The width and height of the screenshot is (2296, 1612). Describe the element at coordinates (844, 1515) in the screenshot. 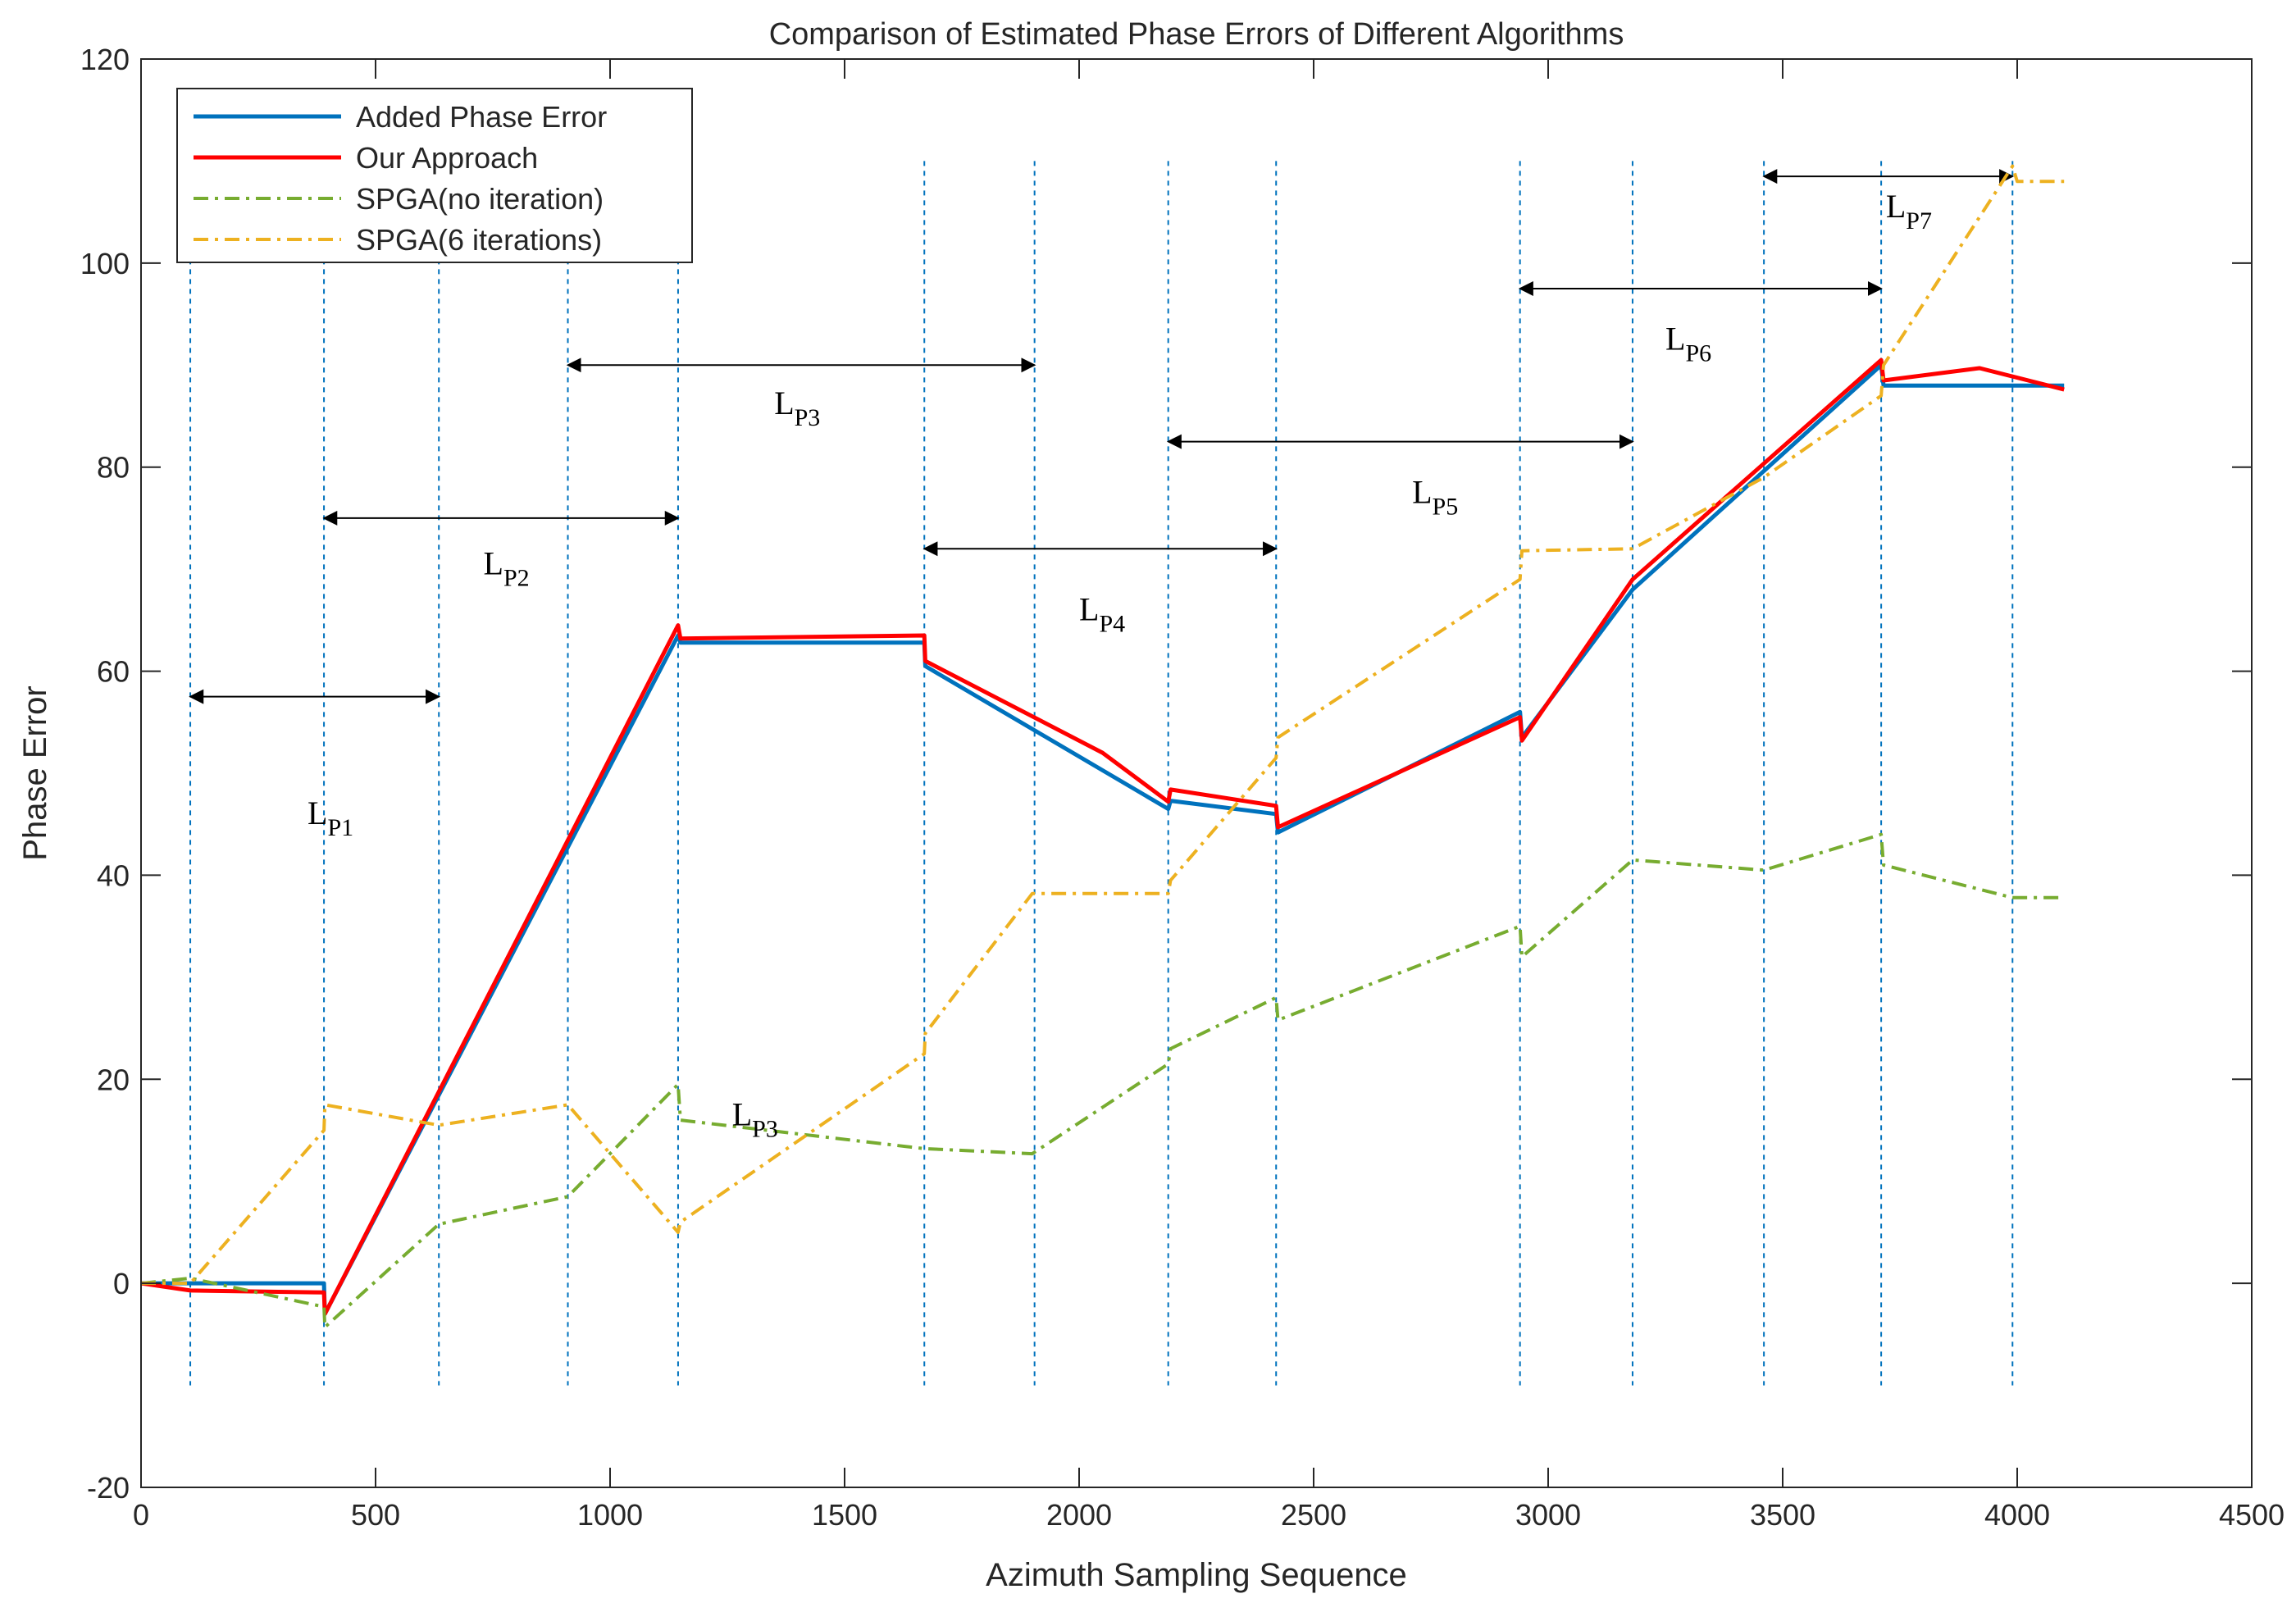

I see `x-tick-label-4: 1500` at that location.